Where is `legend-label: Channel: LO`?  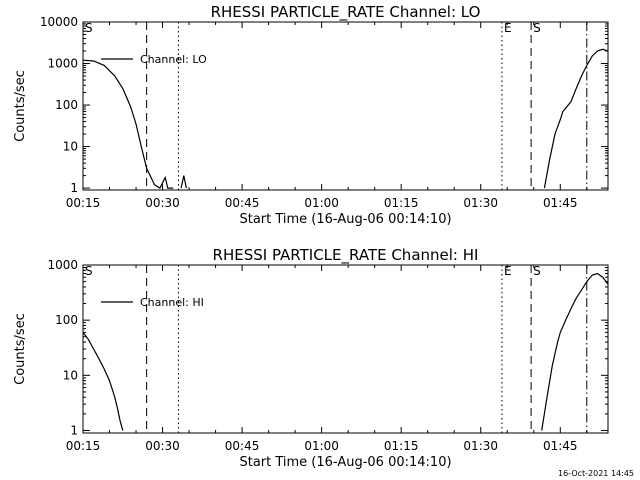
legend-label: Channel: LO is located at coordinates (173, 59).